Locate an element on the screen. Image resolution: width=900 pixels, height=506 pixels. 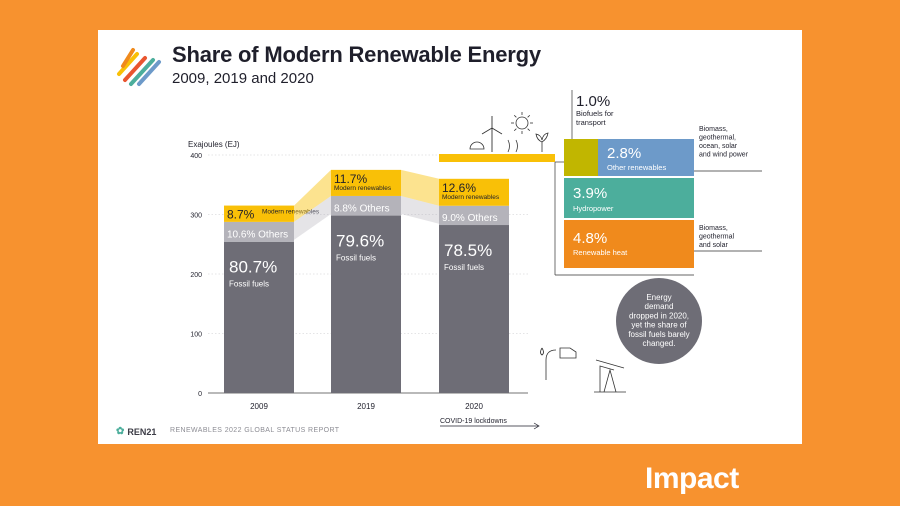
note-circle is located at coordinates (659, 321).